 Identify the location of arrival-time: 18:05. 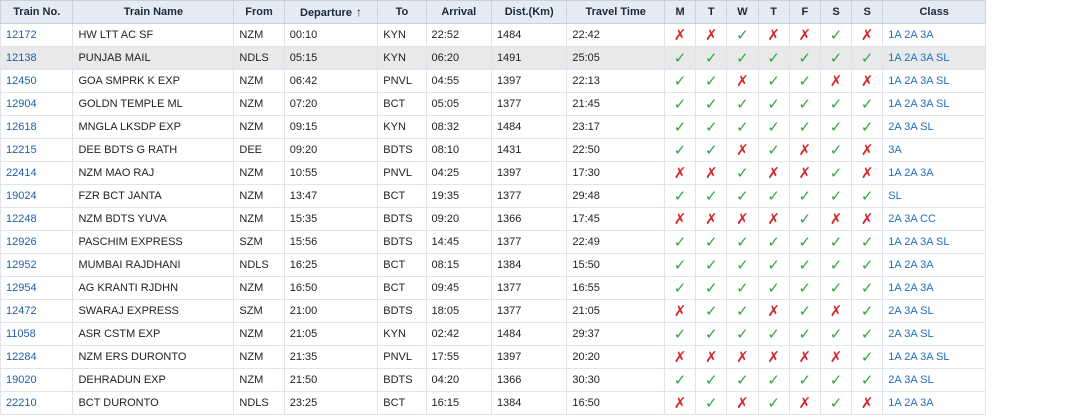
(458, 311).